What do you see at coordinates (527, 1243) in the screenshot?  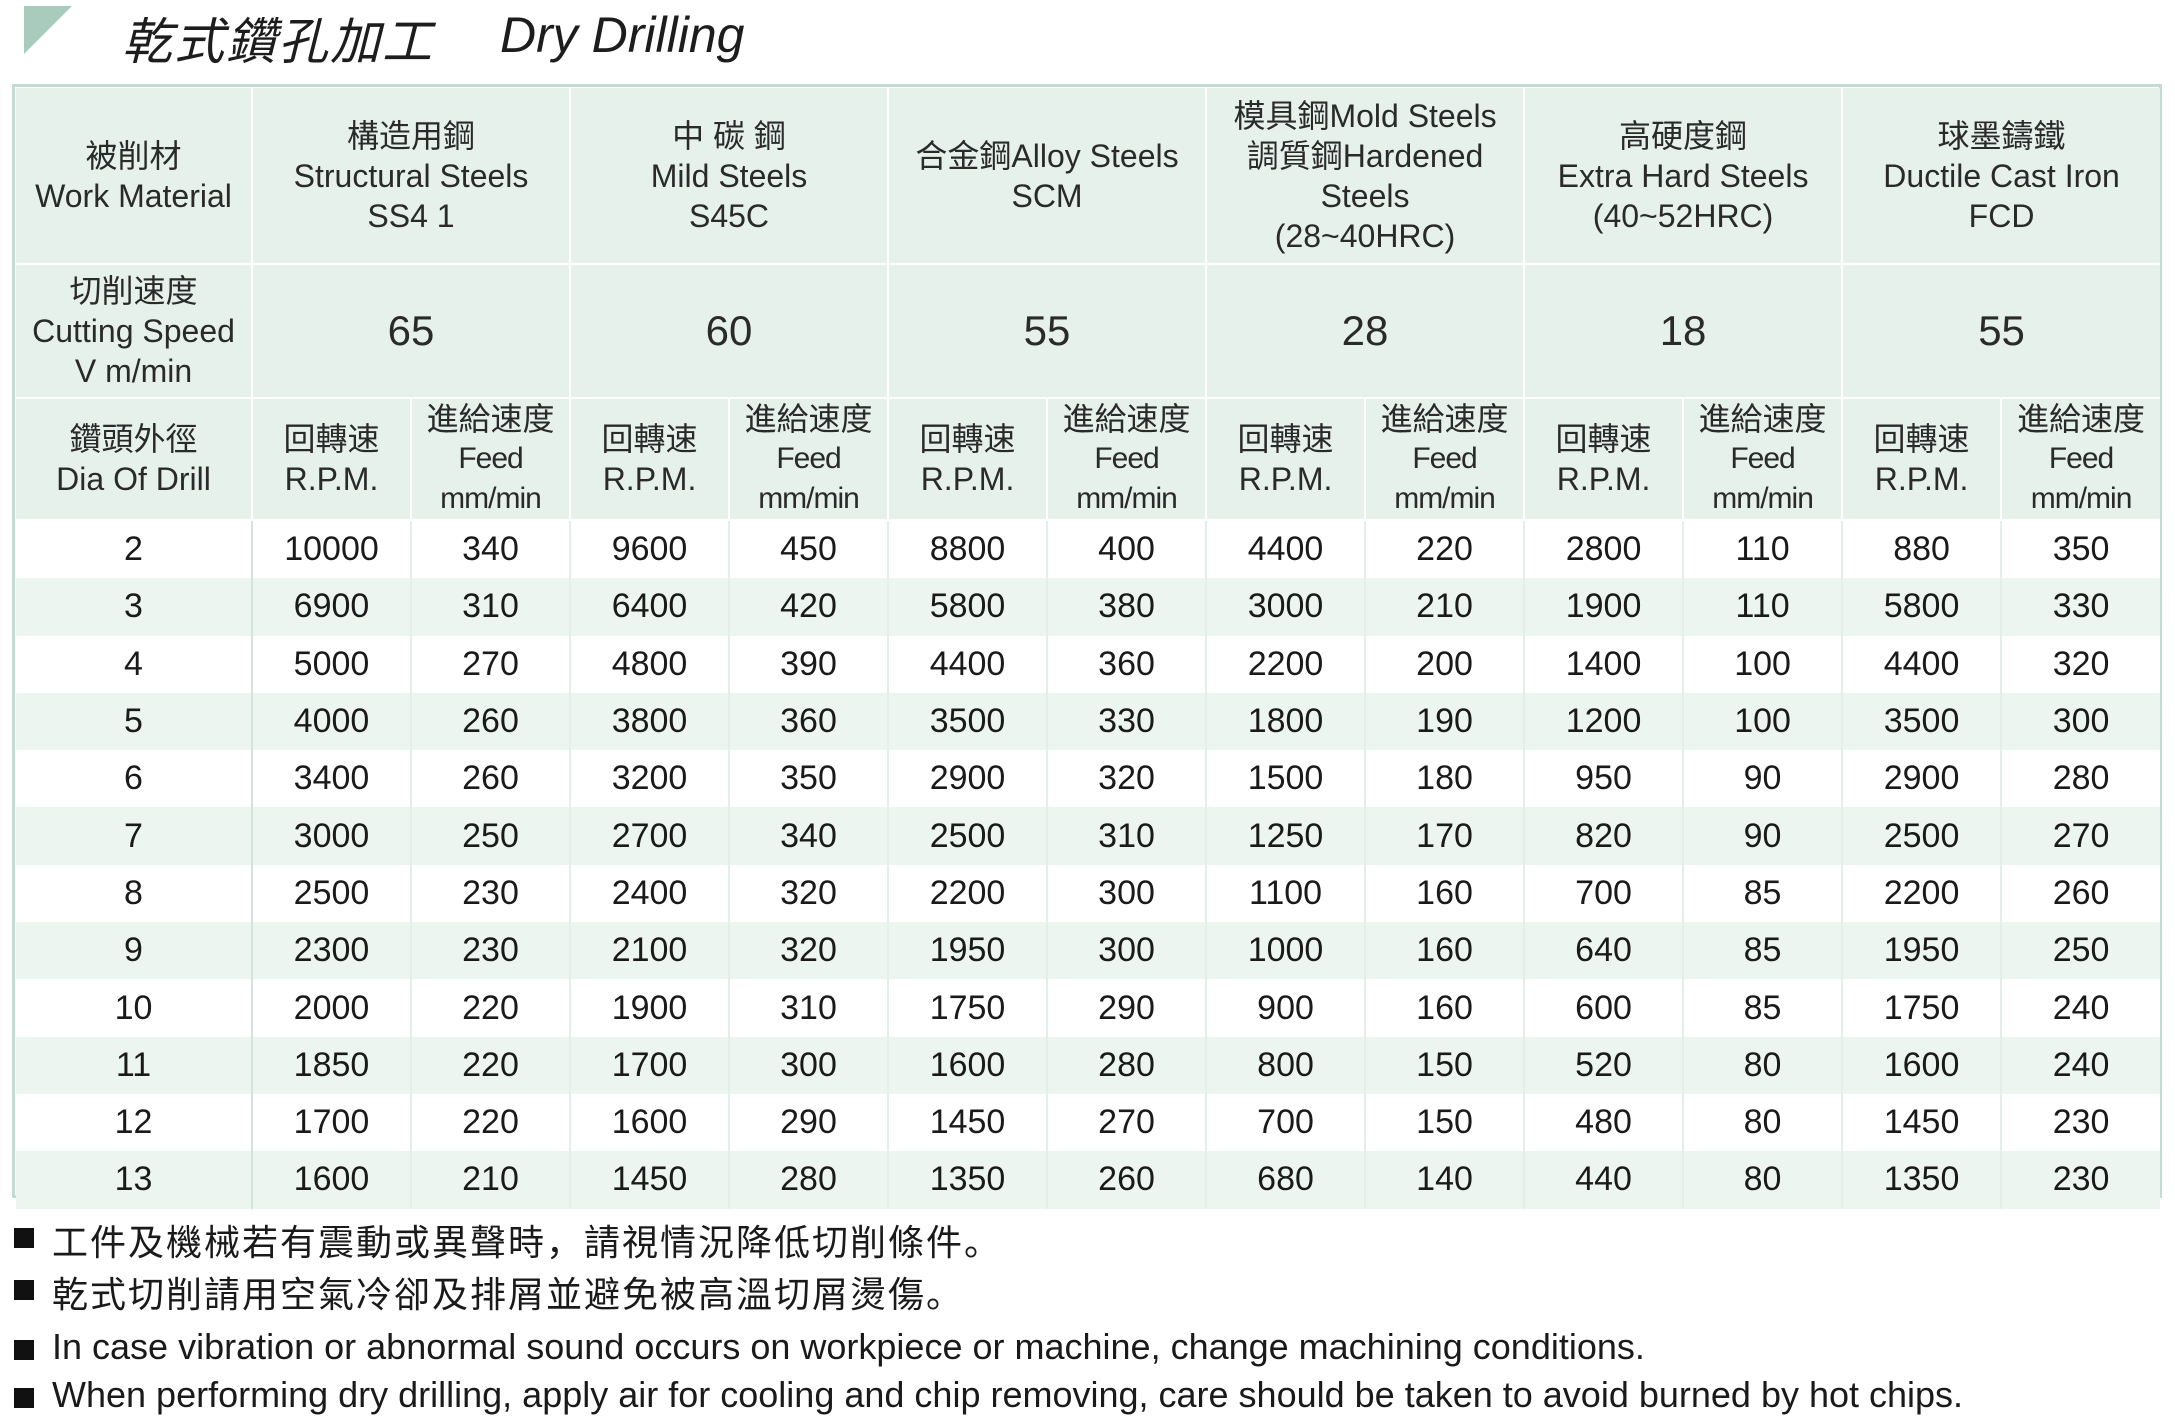 I see `note-text: 工件及機械若有震動或異聲時，請視情況降低切削條件。` at bounding box center [527, 1243].